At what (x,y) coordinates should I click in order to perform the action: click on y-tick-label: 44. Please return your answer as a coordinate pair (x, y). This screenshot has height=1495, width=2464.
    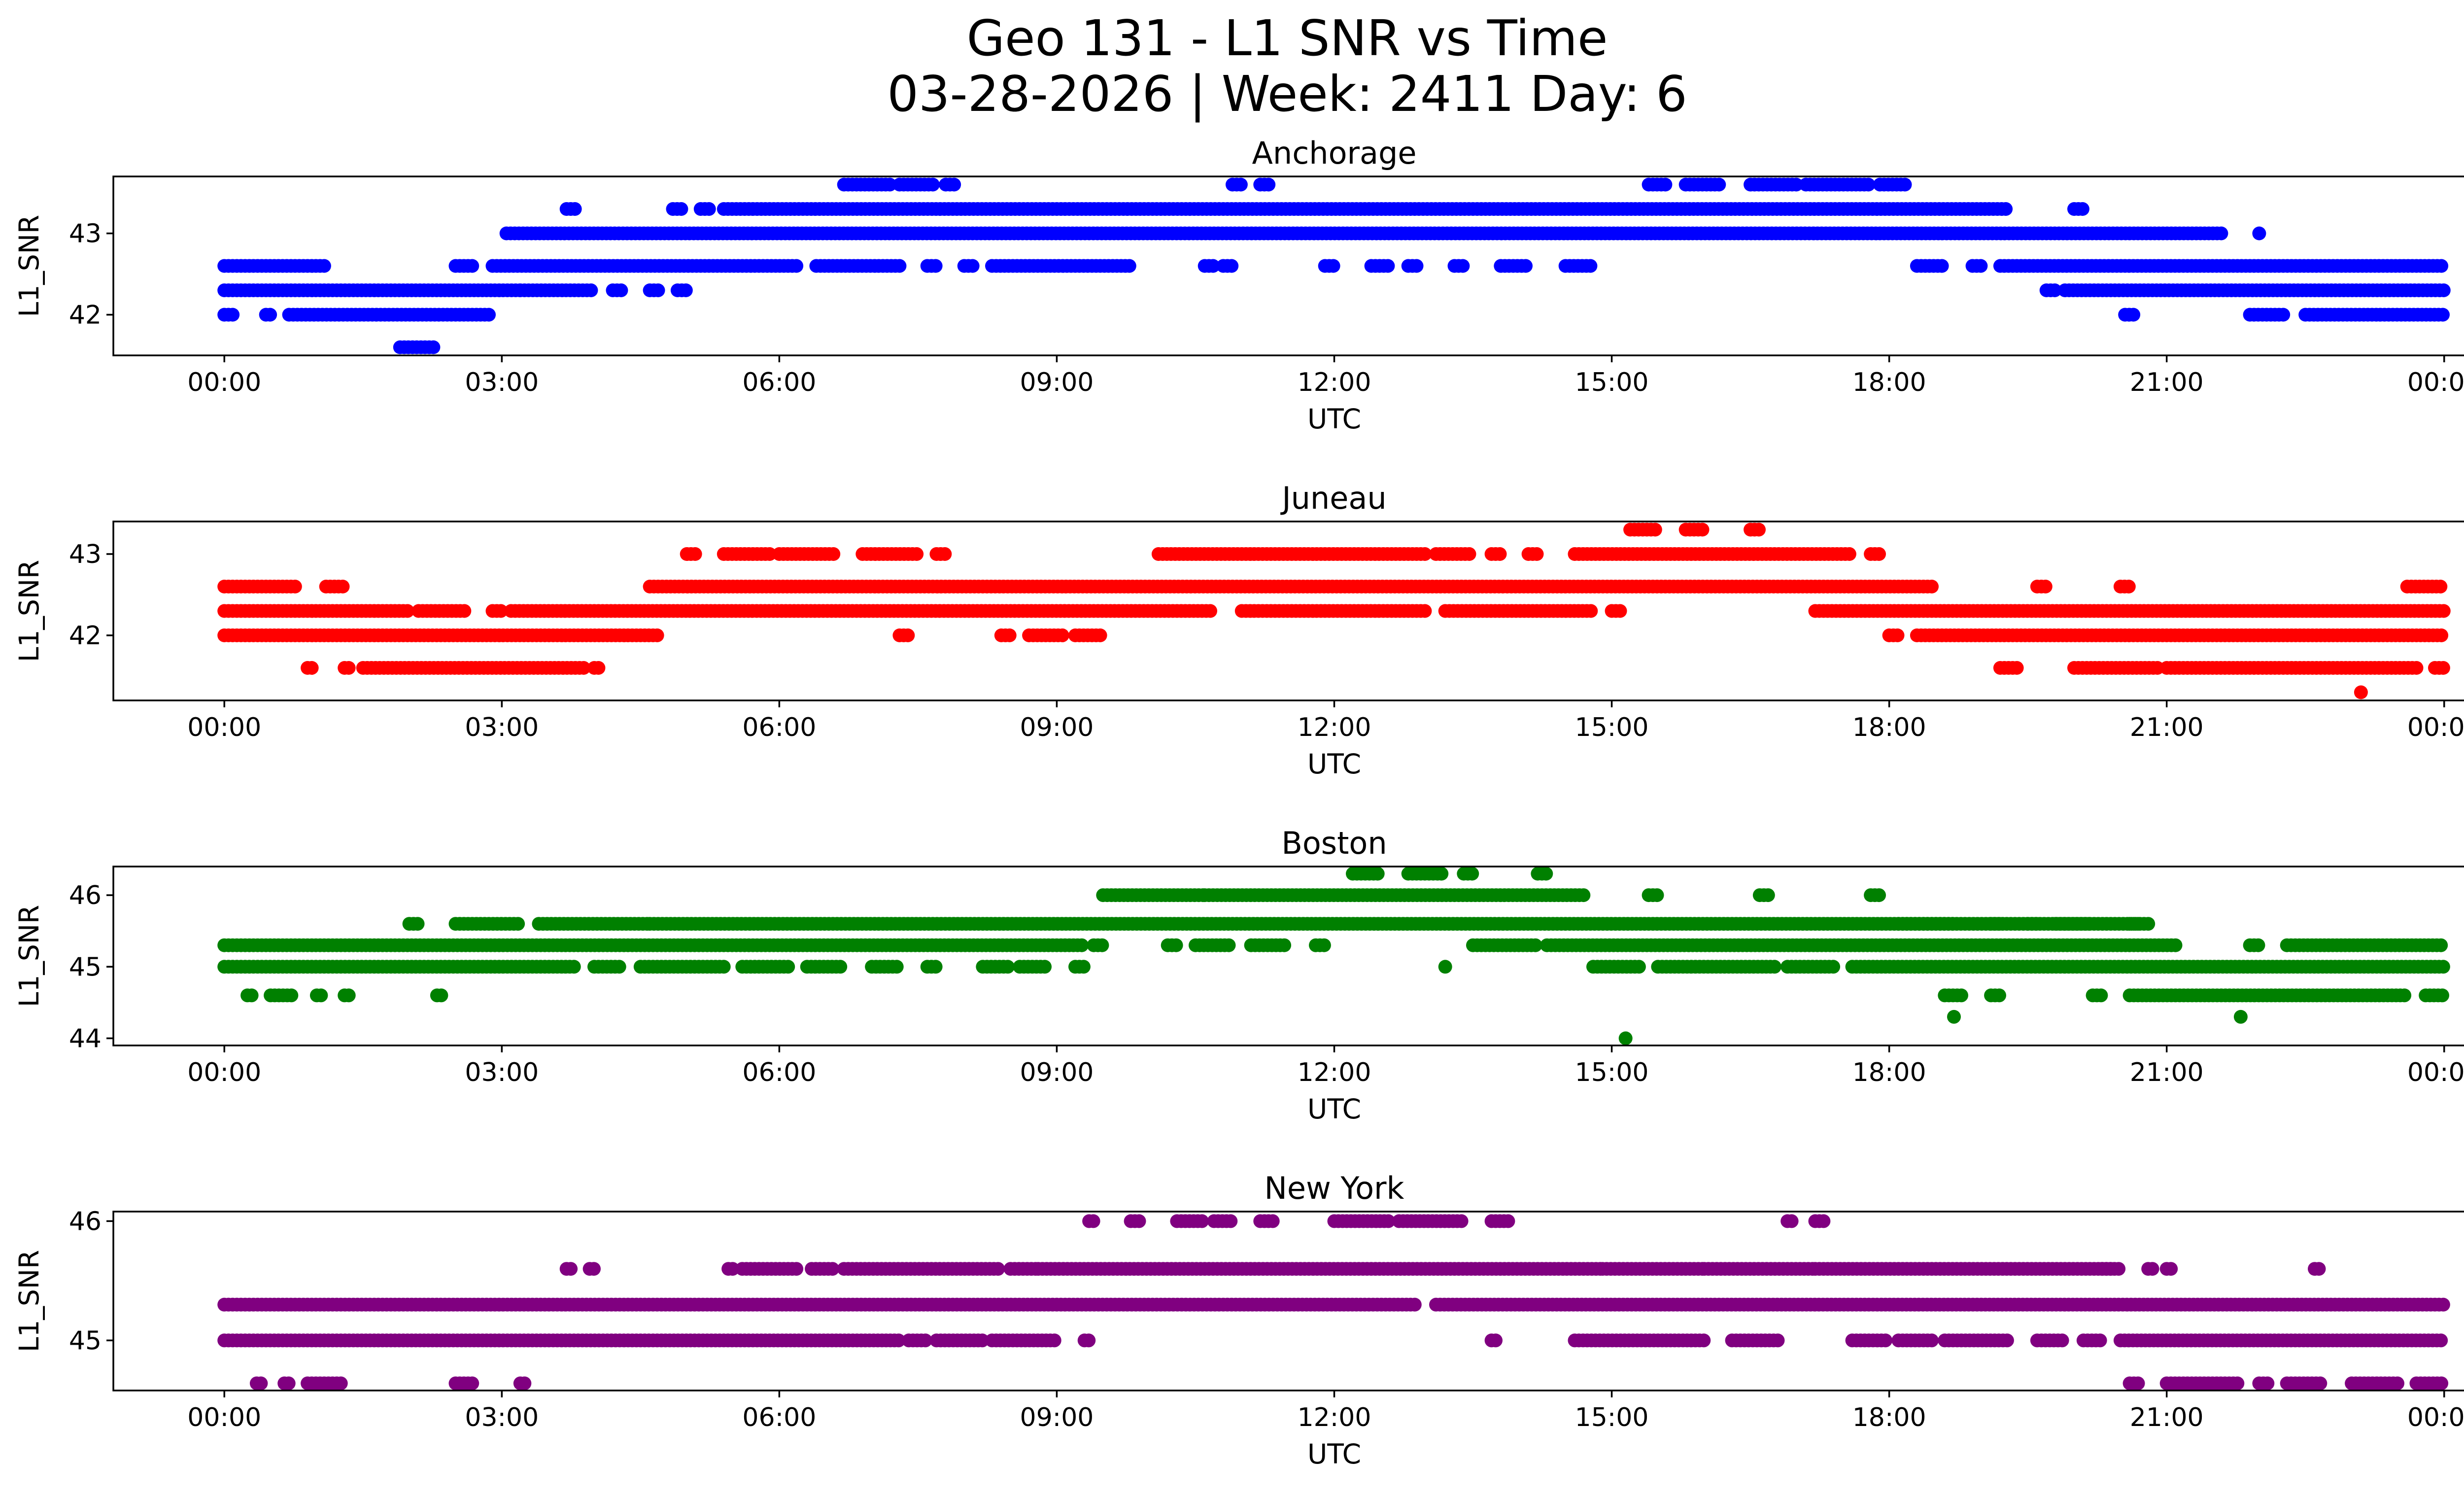
    Looking at the image, I should click on (85, 1038).